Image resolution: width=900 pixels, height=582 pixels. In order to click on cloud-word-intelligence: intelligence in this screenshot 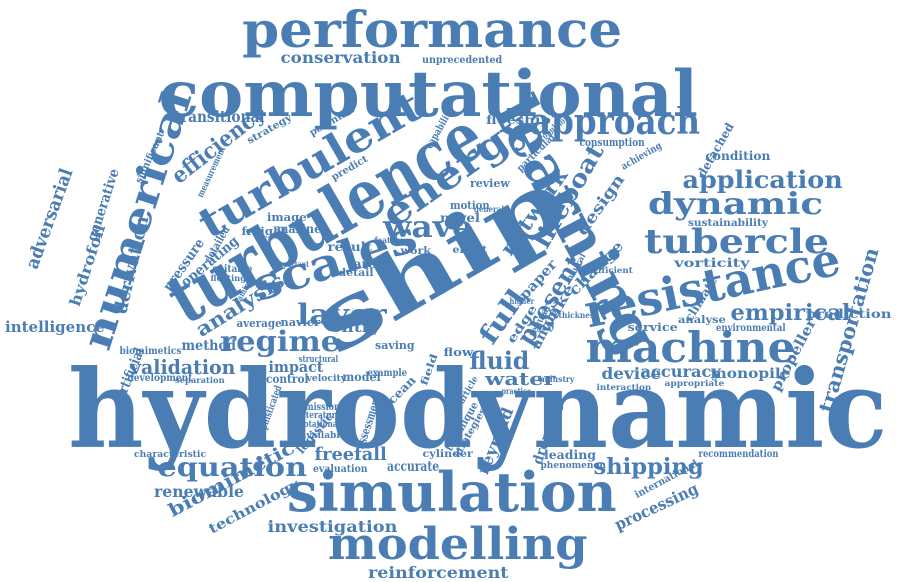, I will do `click(55, 326)`.